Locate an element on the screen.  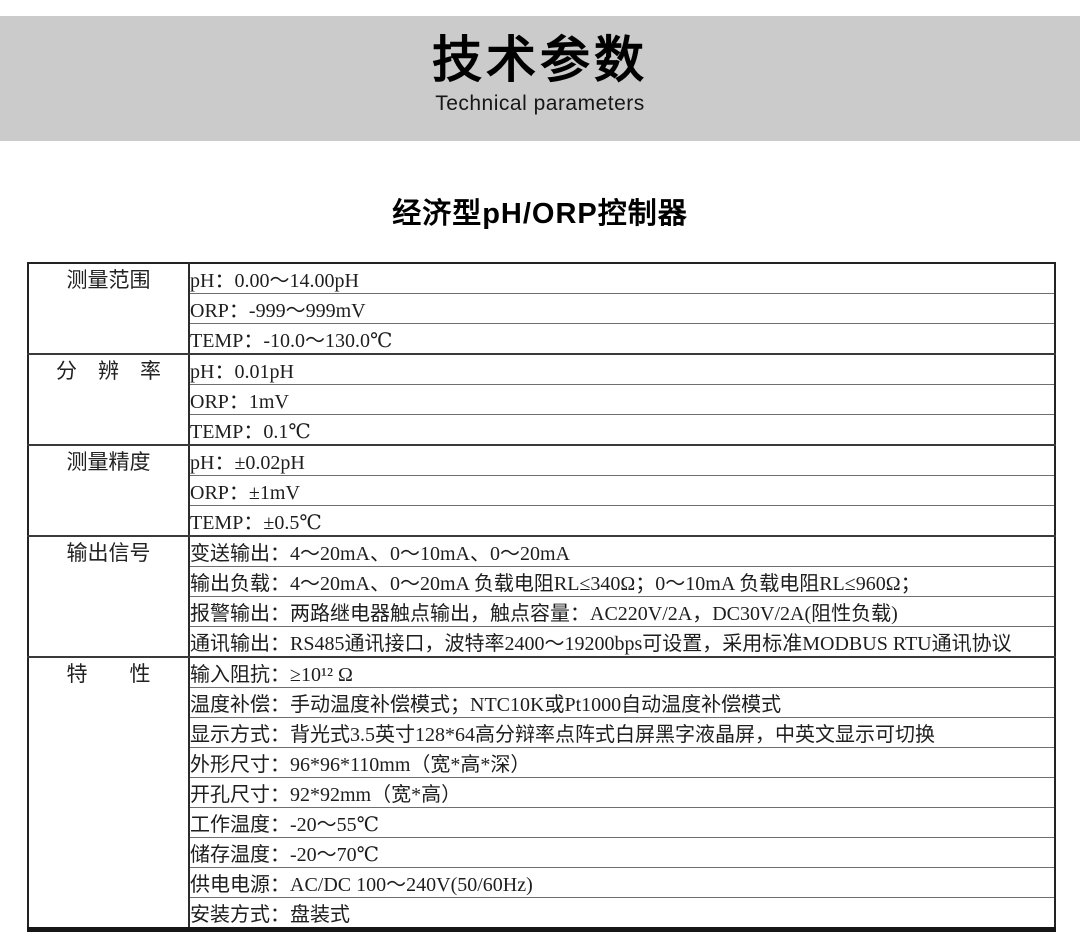
table-row: 供电电源：AC/DC 100～240V(50/60Hz) is located at coordinates (541, 882).